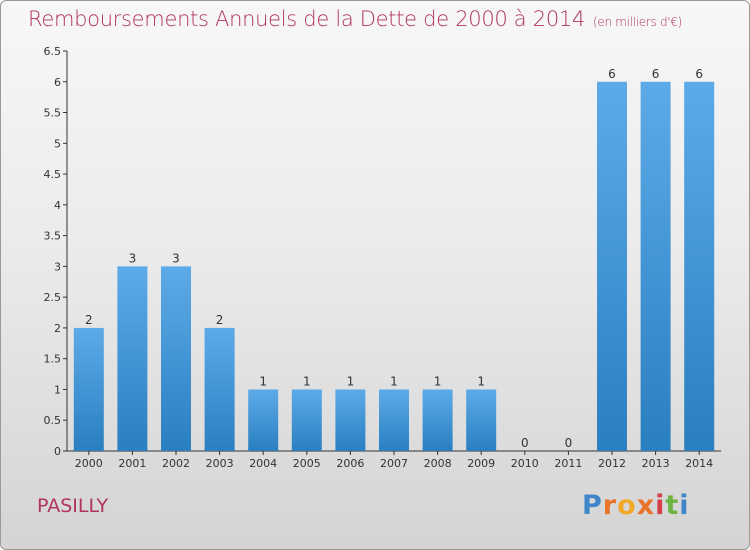 This screenshot has height=550, width=750. Describe the element at coordinates (592, 505) in the screenshot. I see `logo-letter: P` at that location.